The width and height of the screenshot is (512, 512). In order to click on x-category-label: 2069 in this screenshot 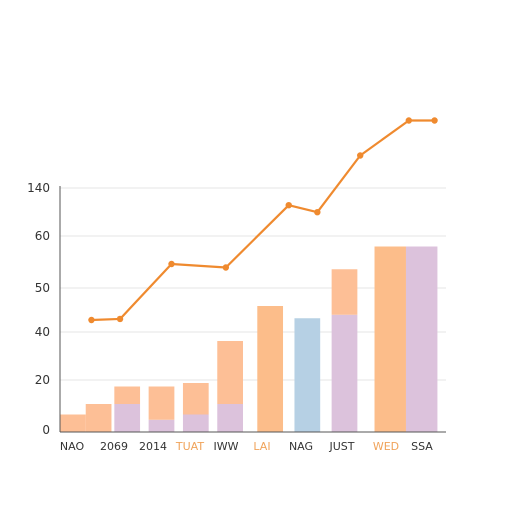, I will do `click(114, 446)`.